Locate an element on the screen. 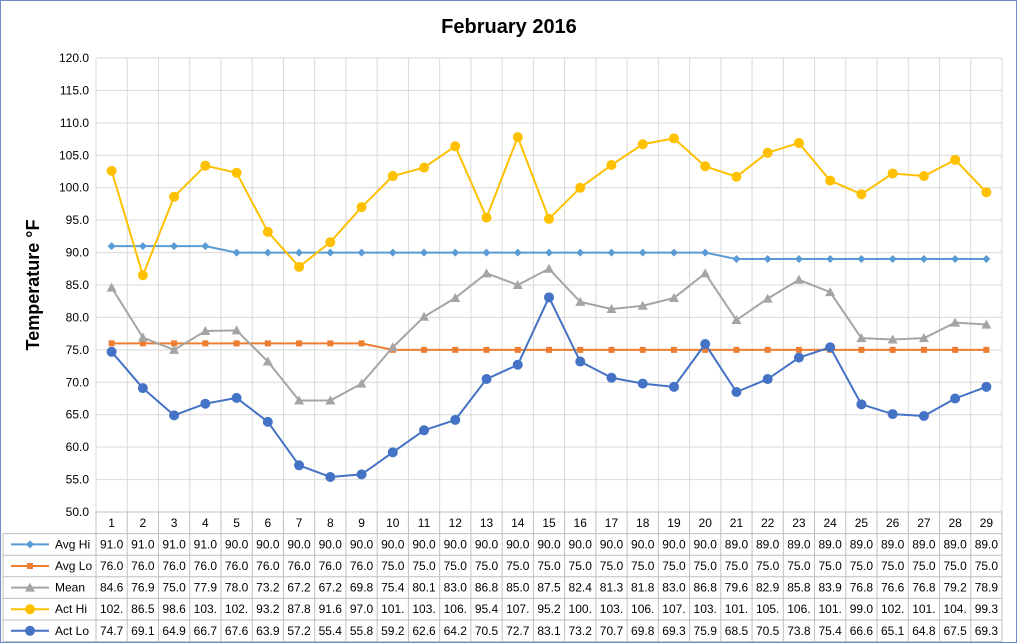 This screenshot has width=1017, height=643. data-table-cell: 73.2 is located at coordinates (581, 631).